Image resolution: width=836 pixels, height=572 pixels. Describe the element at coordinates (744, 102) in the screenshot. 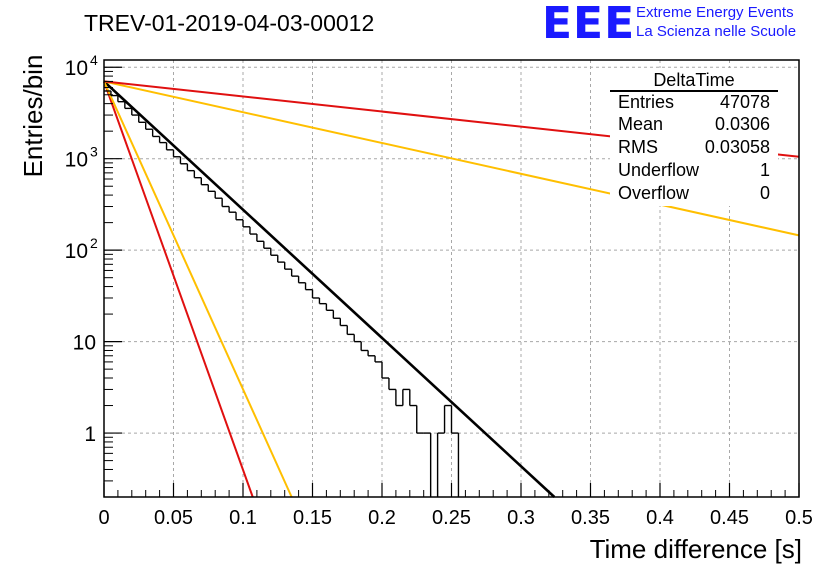

I see `stats-value: 47078` at that location.